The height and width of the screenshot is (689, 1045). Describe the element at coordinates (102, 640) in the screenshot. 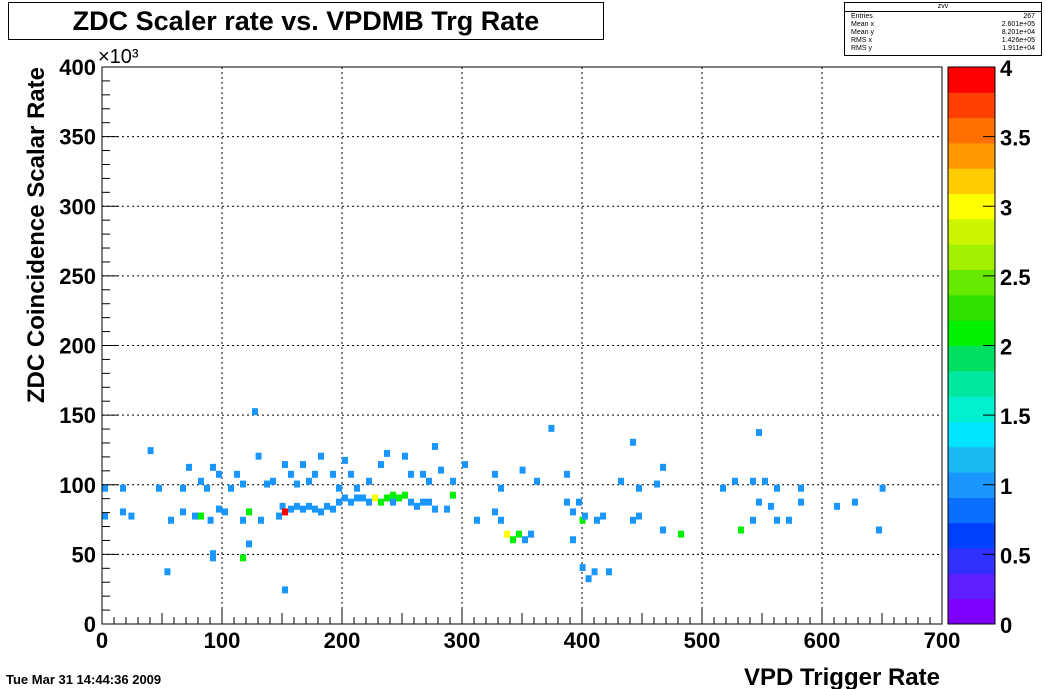

I see `x-tick-label: 0` at that location.